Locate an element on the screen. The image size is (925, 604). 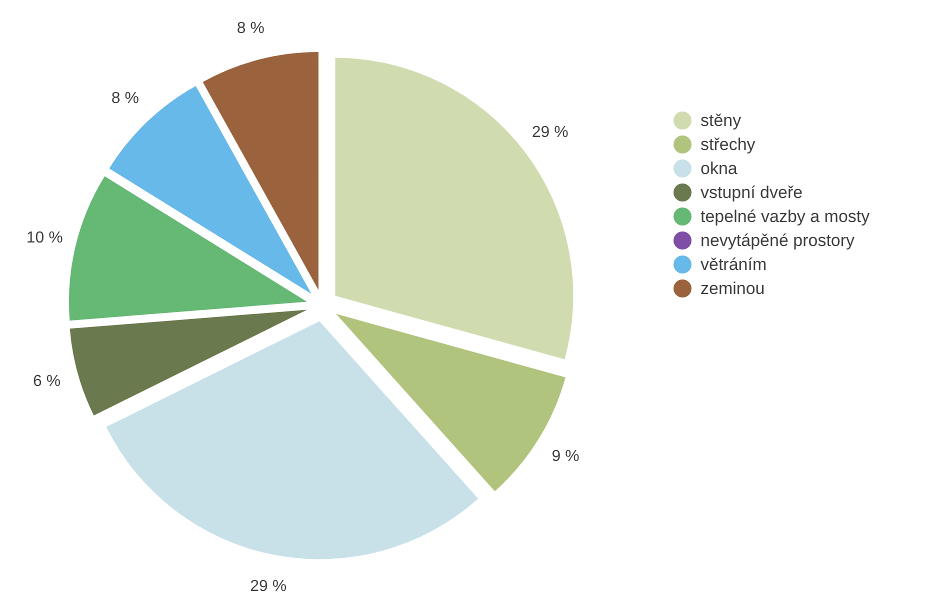
legend-label: větráním is located at coordinates (733, 264).